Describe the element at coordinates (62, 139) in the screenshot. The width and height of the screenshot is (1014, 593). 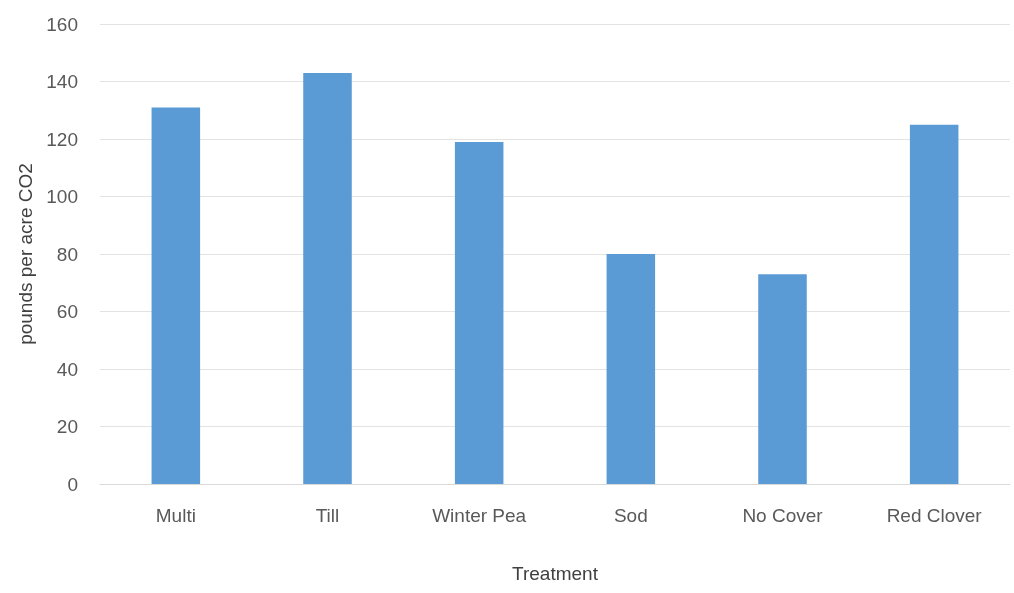
I see `y-tick-label: 120` at that location.